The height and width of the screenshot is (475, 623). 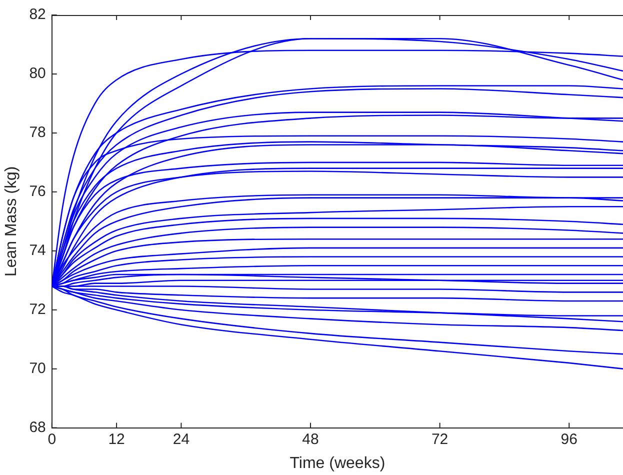 I want to click on x-tick-label: 96, so click(x=569, y=439).